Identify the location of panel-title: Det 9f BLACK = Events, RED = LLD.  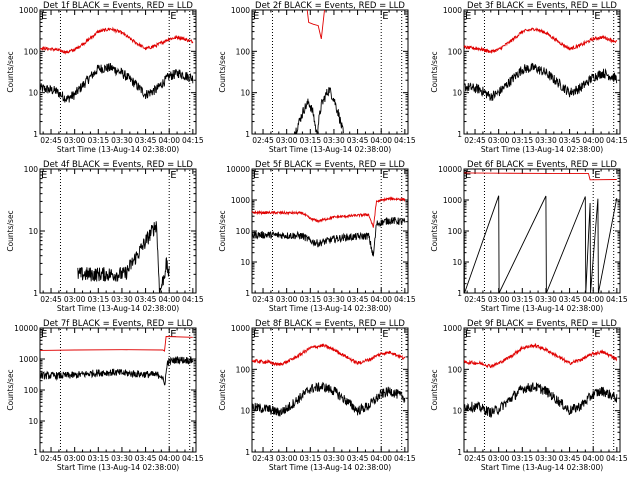
(542, 324).